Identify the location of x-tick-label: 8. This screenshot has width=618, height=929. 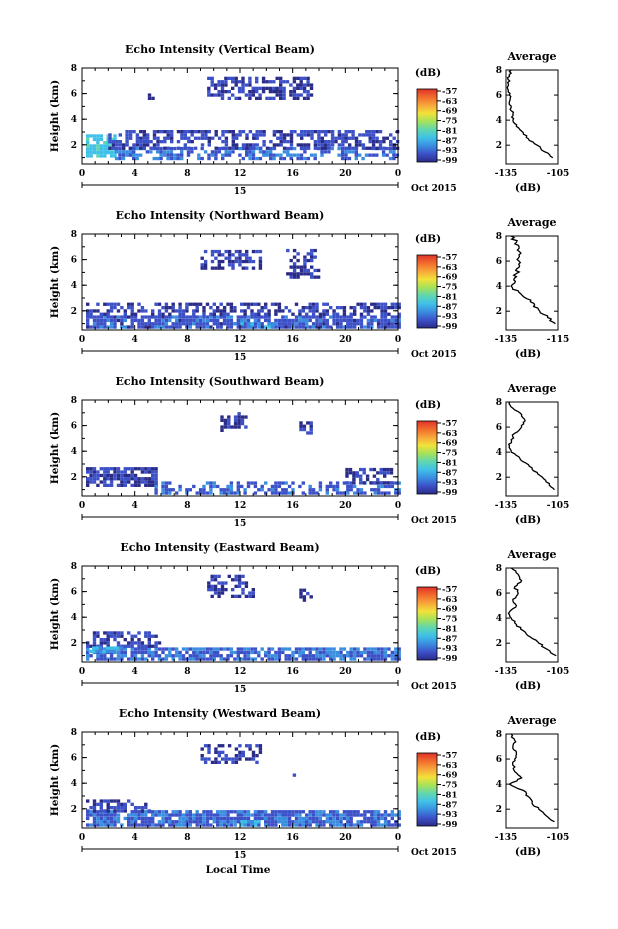
(187, 174).